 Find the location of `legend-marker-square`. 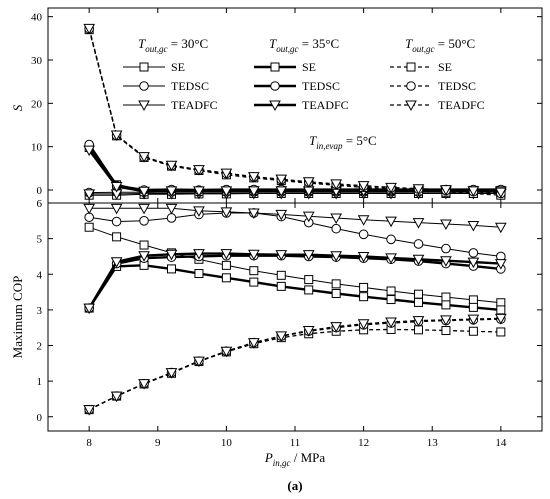

legend-marker-square is located at coordinates (411, 67).